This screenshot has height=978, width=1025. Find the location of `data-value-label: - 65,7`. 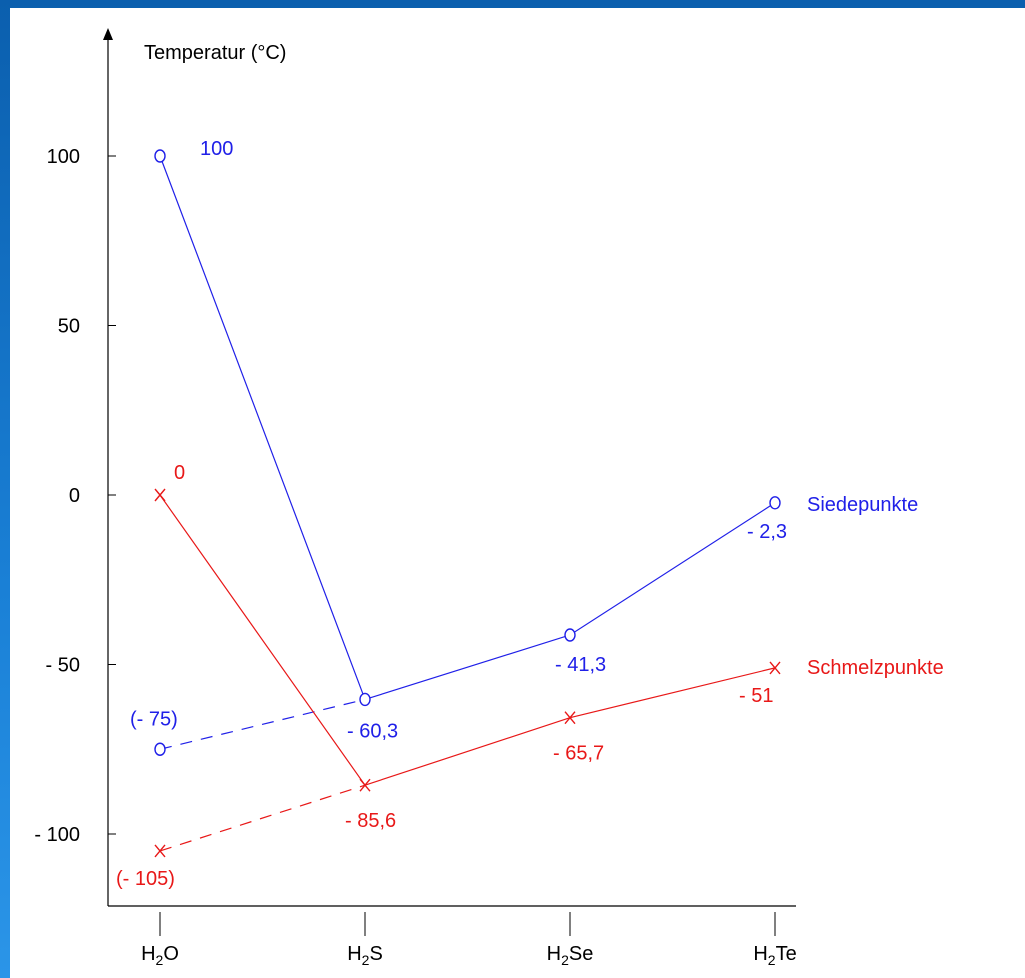

data-value-label: - 65,7 is located at coordinates (578, 754).